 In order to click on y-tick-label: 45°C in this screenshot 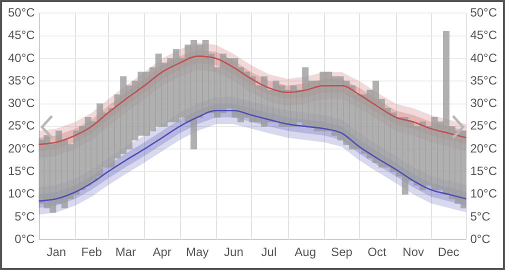, I will do `click(22, 35)`.